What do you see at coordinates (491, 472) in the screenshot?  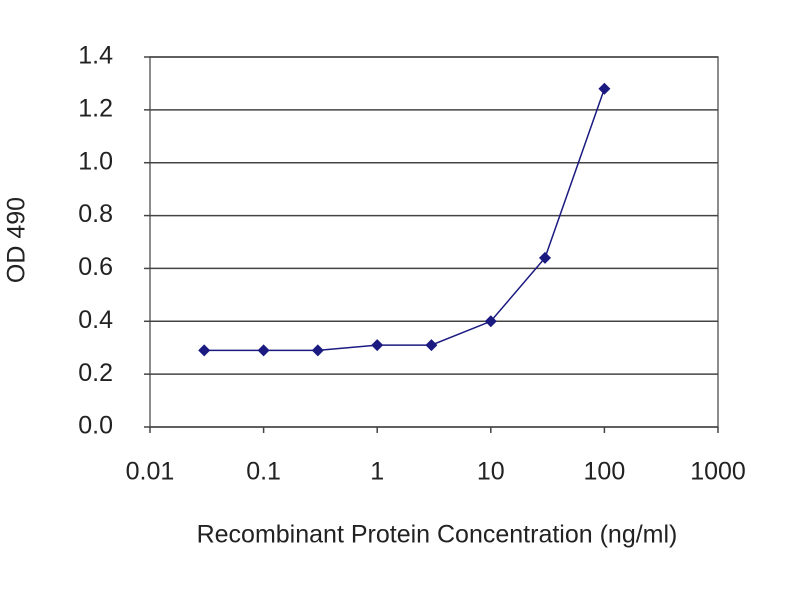 I see `x-tick-label: 10` at bounding box center [491, 472].